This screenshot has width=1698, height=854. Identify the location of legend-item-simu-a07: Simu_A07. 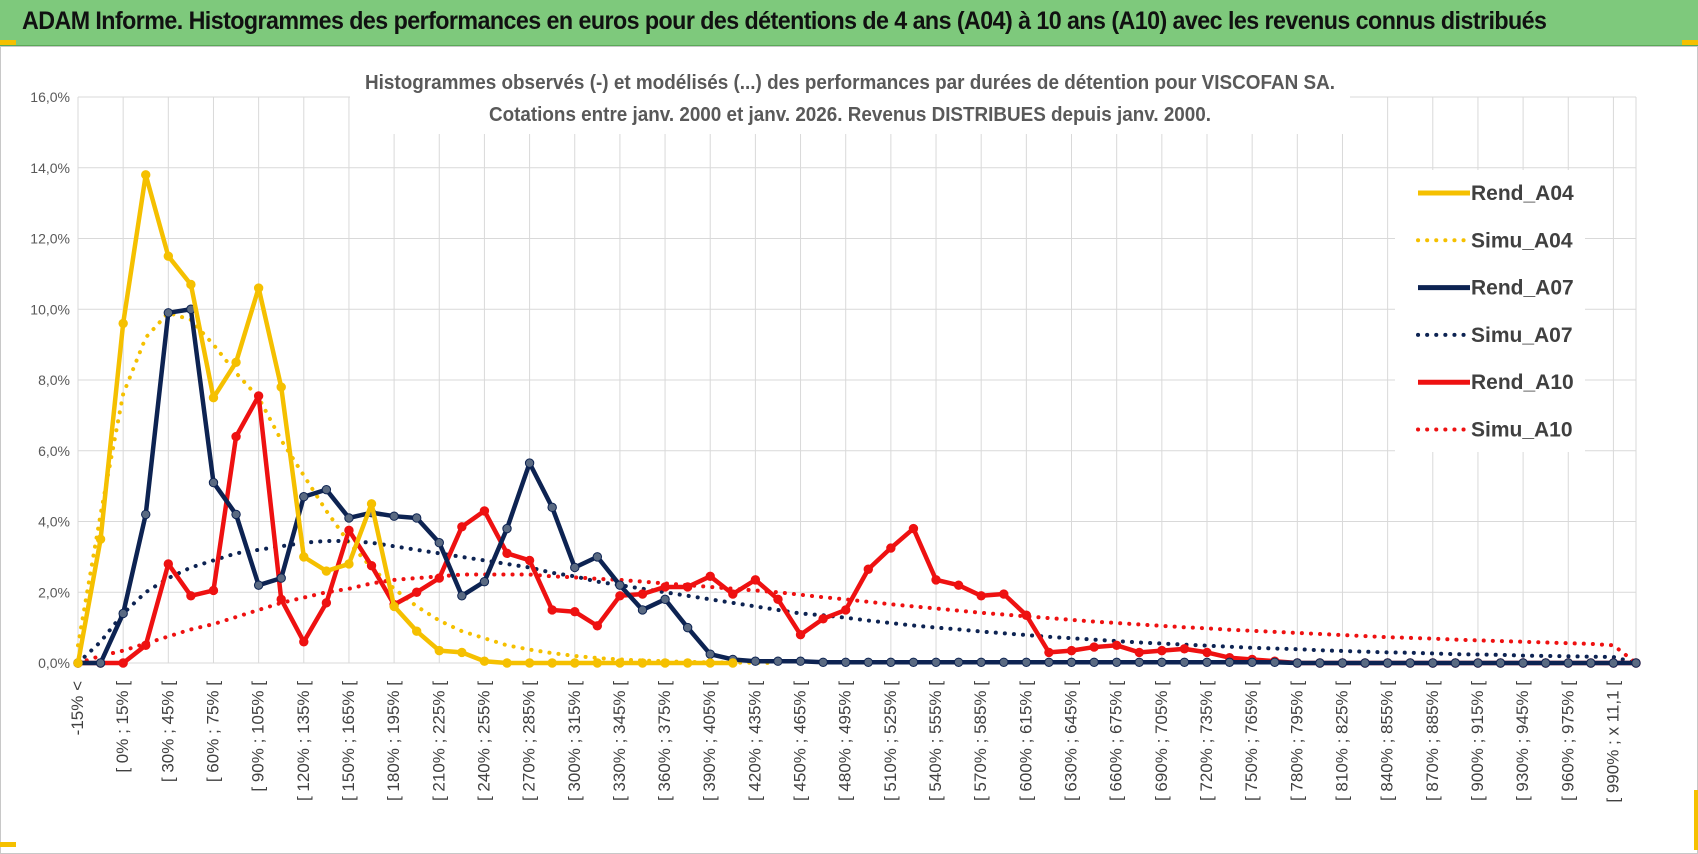
(1494, 335).